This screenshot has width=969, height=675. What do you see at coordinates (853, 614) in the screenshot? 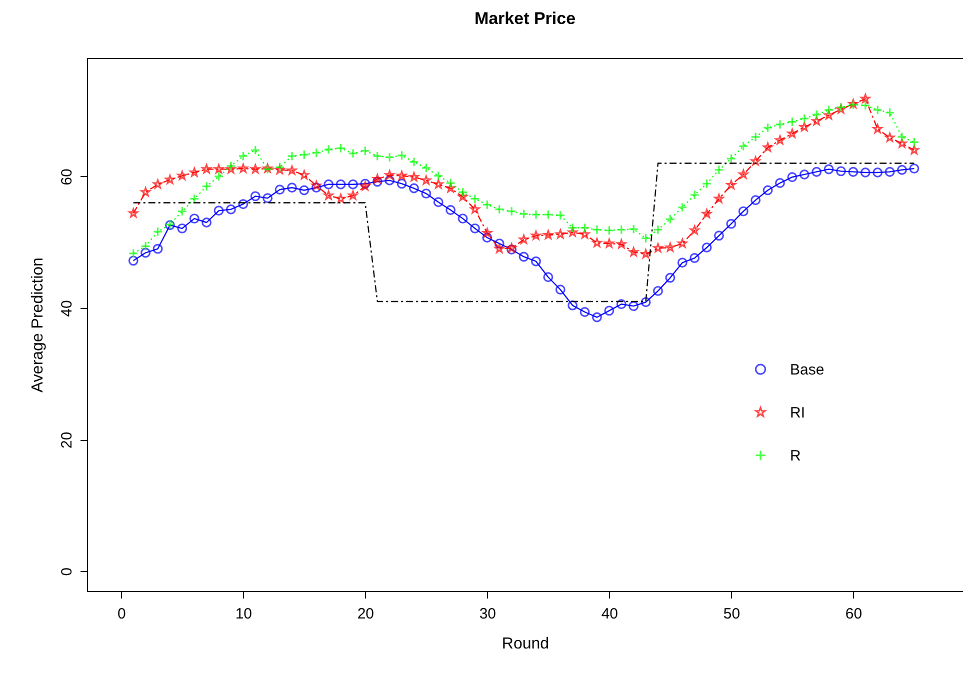
I see `x-tick-label: 60` at bounding box center [853, 614].